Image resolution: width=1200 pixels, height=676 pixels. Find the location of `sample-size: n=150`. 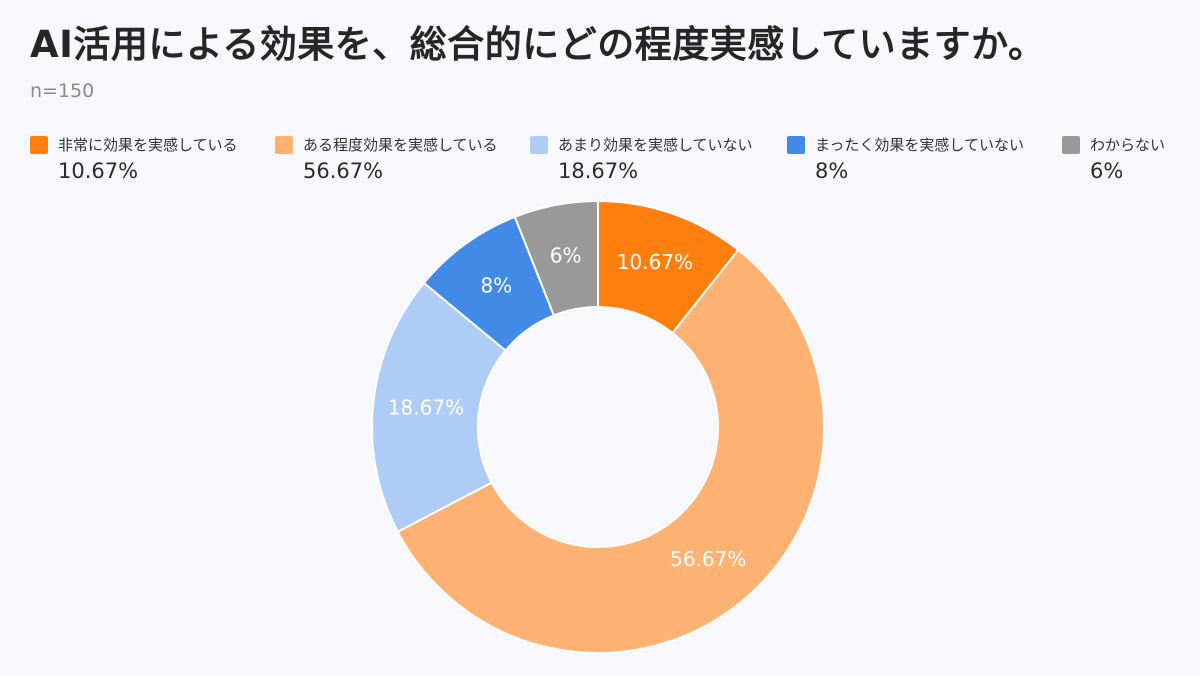

sample-size: n=150 is located at coordinates (62, 91).